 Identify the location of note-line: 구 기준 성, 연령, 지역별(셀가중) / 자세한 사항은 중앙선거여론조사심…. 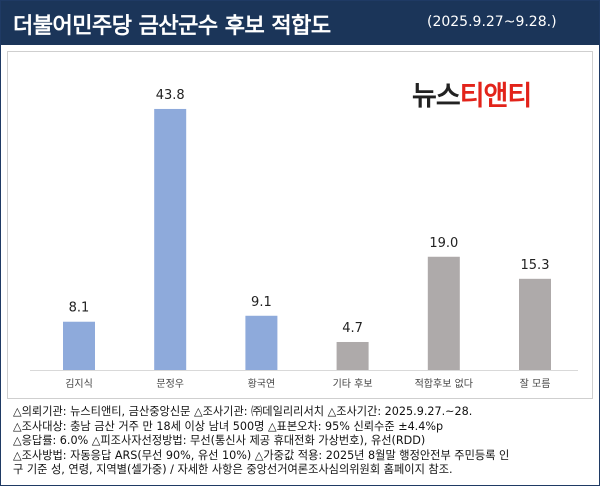
(233, 470).